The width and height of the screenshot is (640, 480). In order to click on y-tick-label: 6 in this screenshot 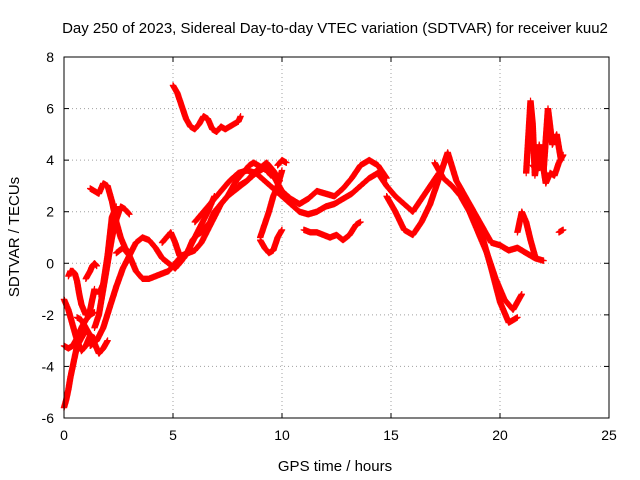, I will do `click(50, 109)`.